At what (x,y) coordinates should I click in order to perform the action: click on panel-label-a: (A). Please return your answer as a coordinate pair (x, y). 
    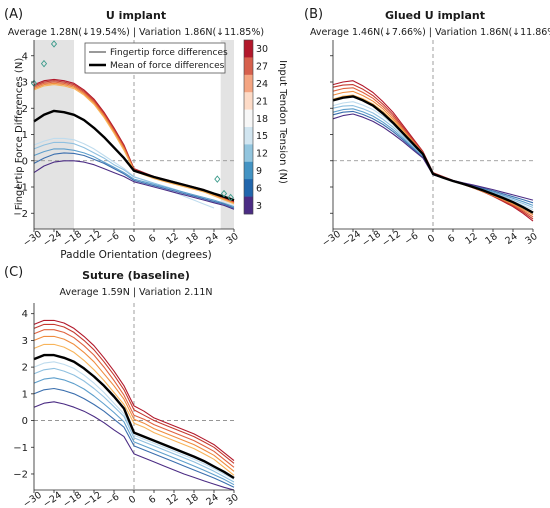
    Looking at the image, I should click on (13, 14).